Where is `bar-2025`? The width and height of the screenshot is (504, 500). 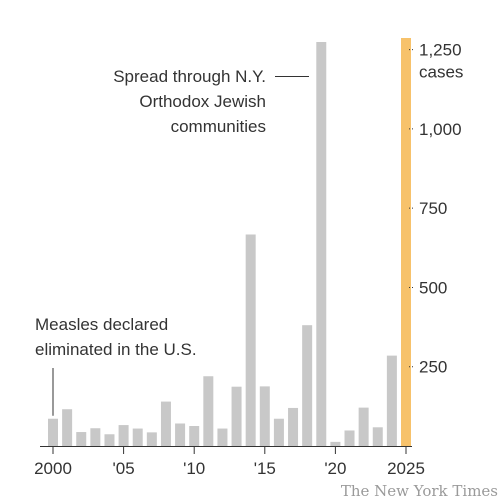 bar-2025 is located at coordinates (406, 242).